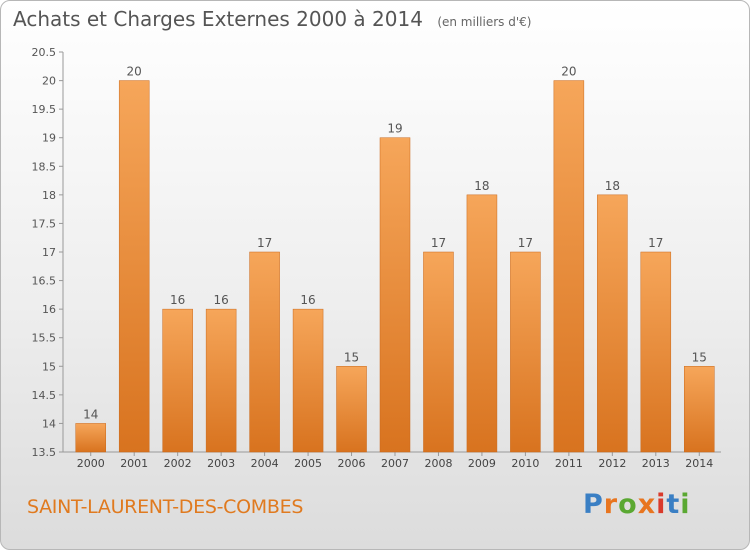 This screenshot has width=750, height=550. I want to click on bar-2012, so click(612, 323).